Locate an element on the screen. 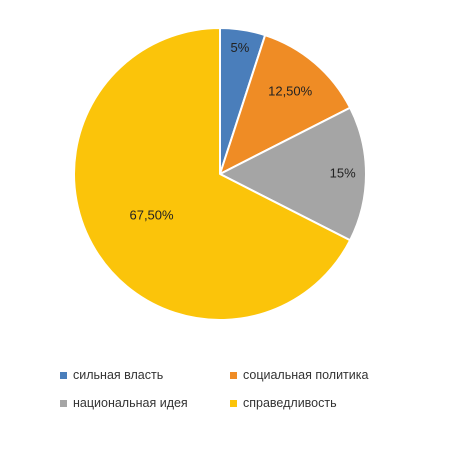 The image size is (450, 458). data-label-social-policy: 12,50% is located at coordinates (290, 90).